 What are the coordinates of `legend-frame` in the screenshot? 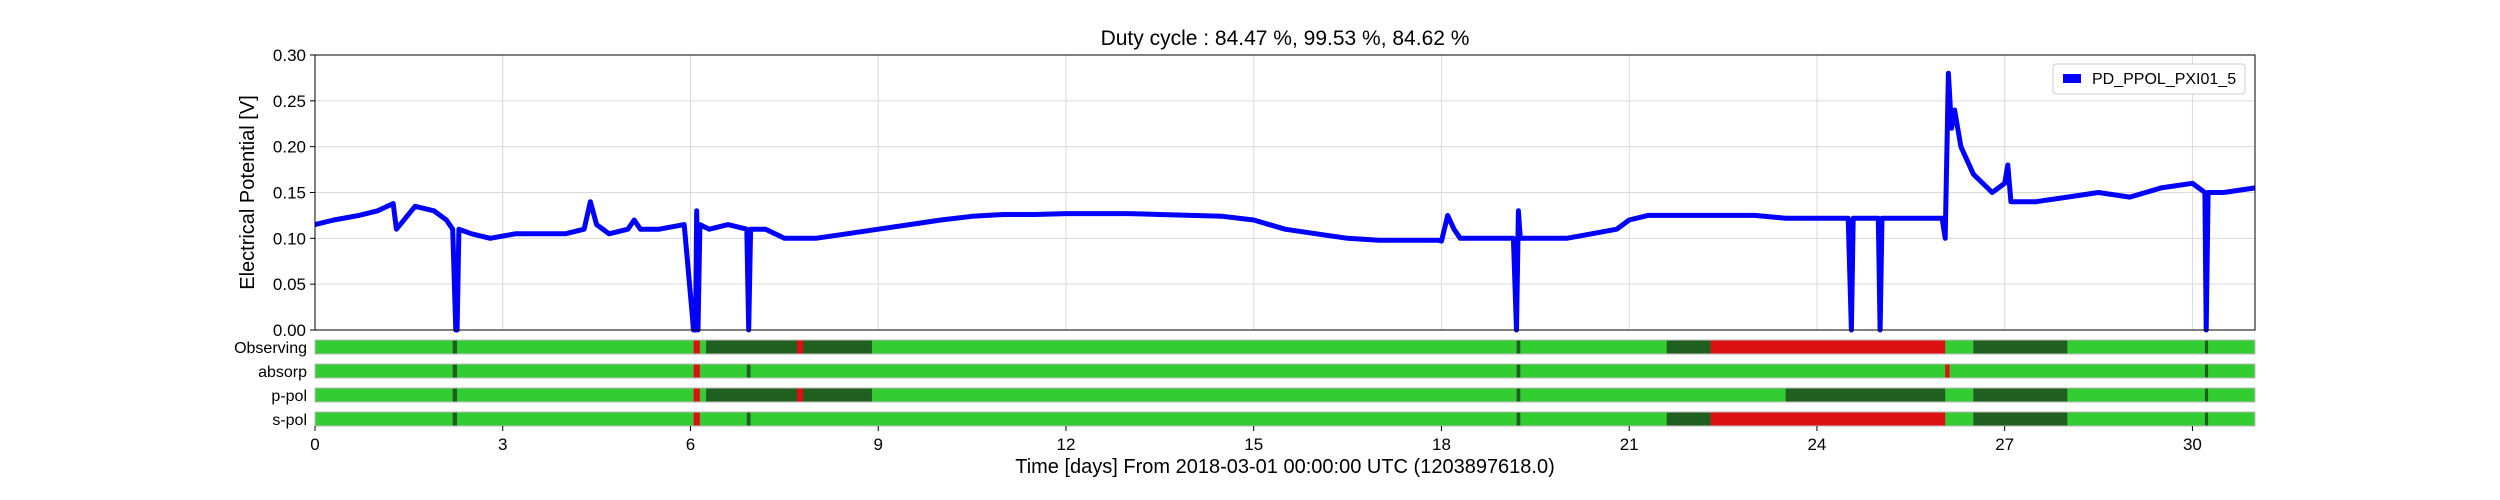 It's located at (2149, 79).